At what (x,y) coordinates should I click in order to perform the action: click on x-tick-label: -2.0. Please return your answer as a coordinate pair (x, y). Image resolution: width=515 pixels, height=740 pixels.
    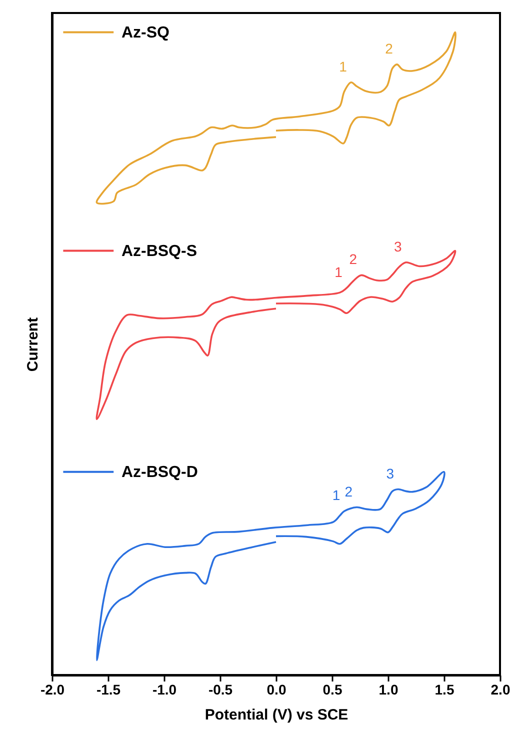
    Looking at the image, I should click on (52, 690).